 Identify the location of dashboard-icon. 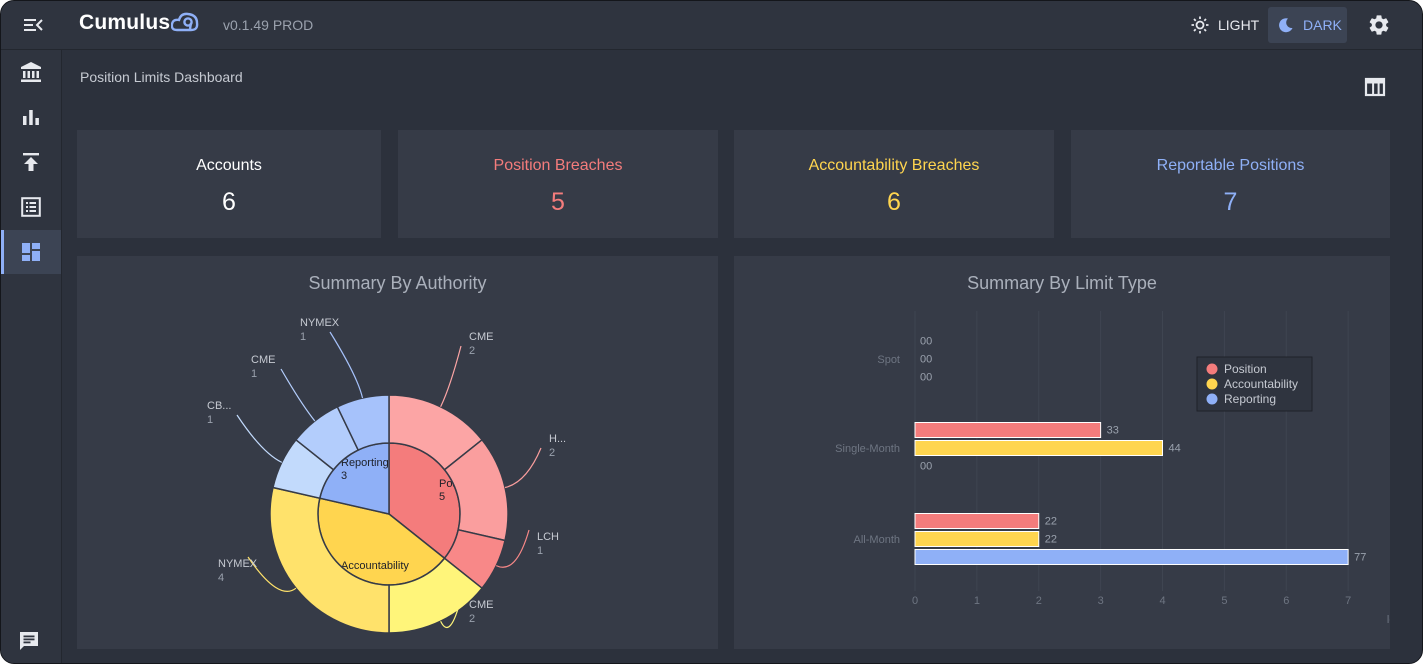
(31, 252).